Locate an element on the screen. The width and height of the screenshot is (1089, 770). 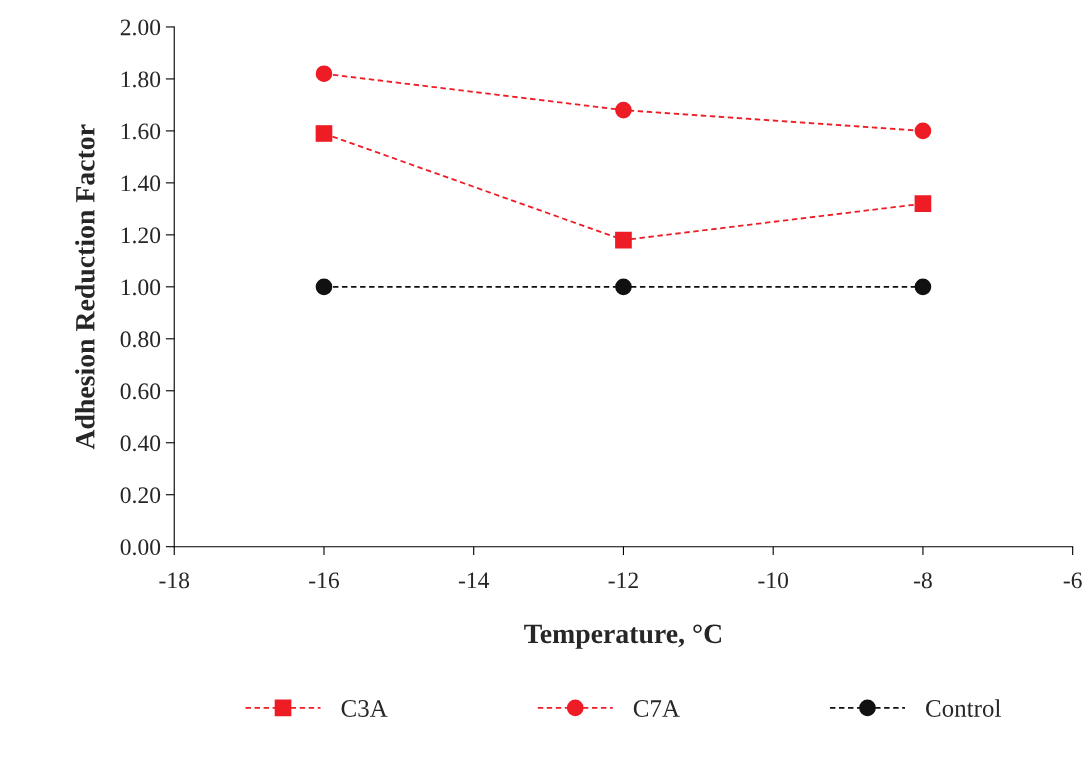
x-tick-label: -8 is located at coordinates (922, 580).